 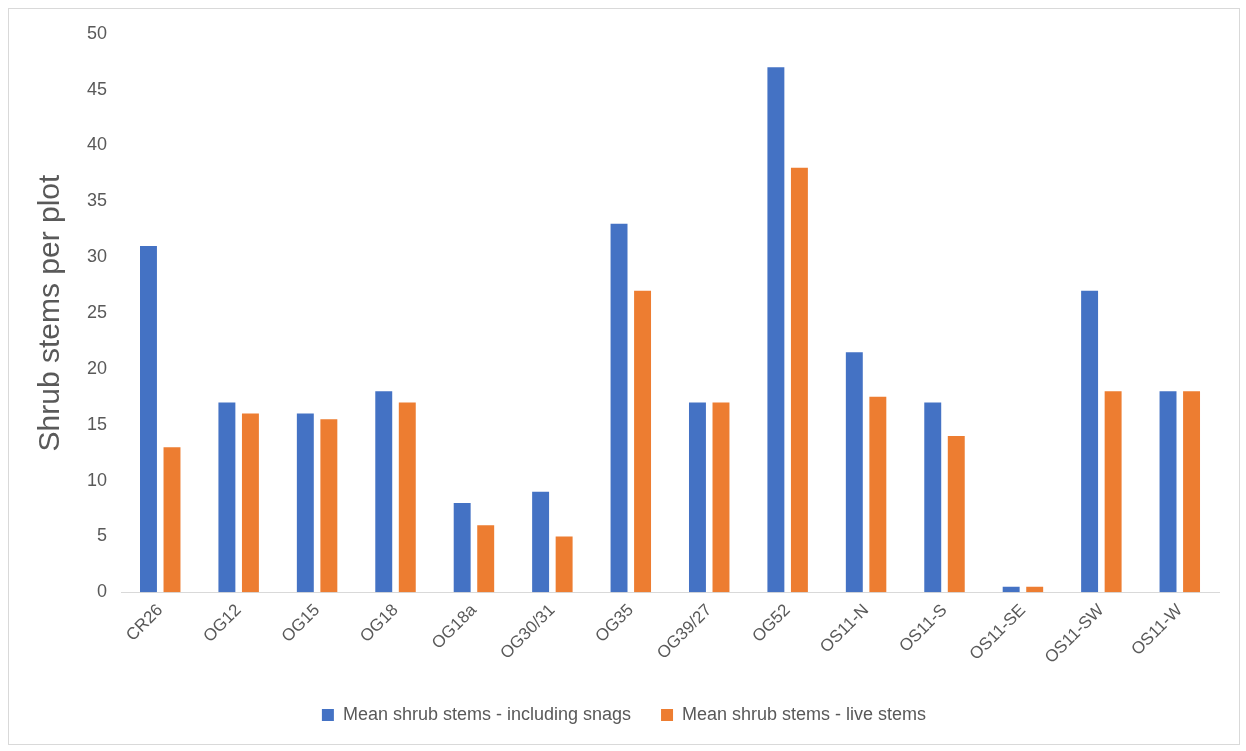 What do you see at coordinates (49, 313) in the screenshot?
I see `y-axis-title: Shrub stems per plot` at bounding box center [49, 313].